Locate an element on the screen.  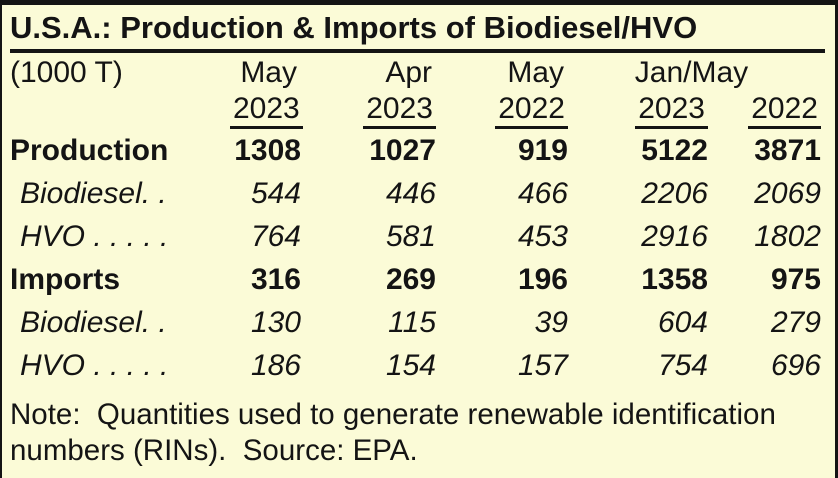
row-label: Production is located at coordinates (89, 150).